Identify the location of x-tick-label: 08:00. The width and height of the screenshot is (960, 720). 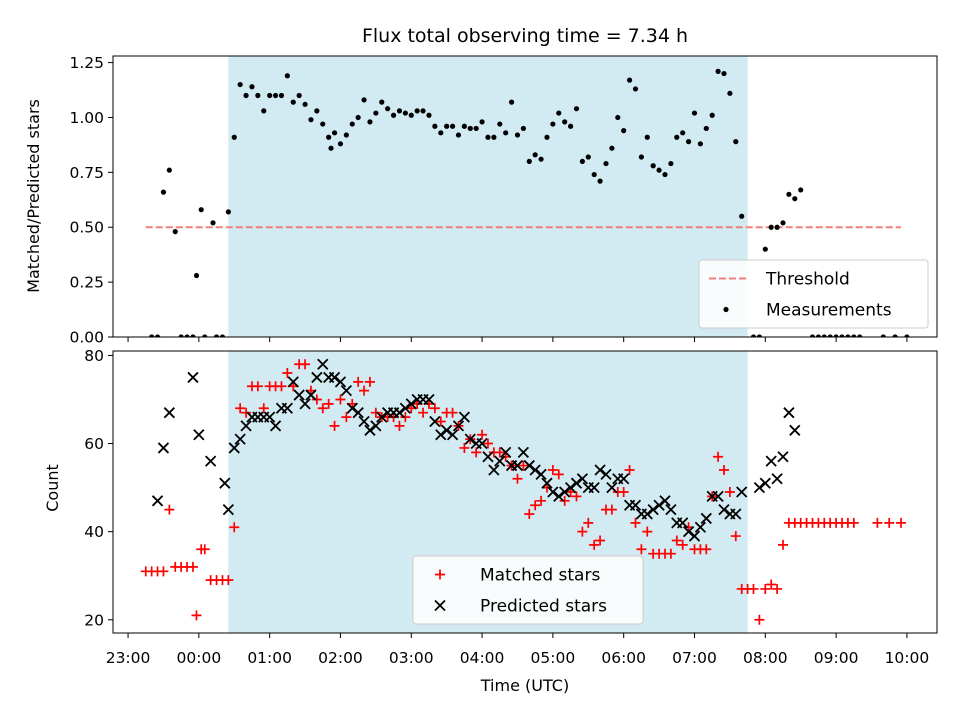
(765, 658).